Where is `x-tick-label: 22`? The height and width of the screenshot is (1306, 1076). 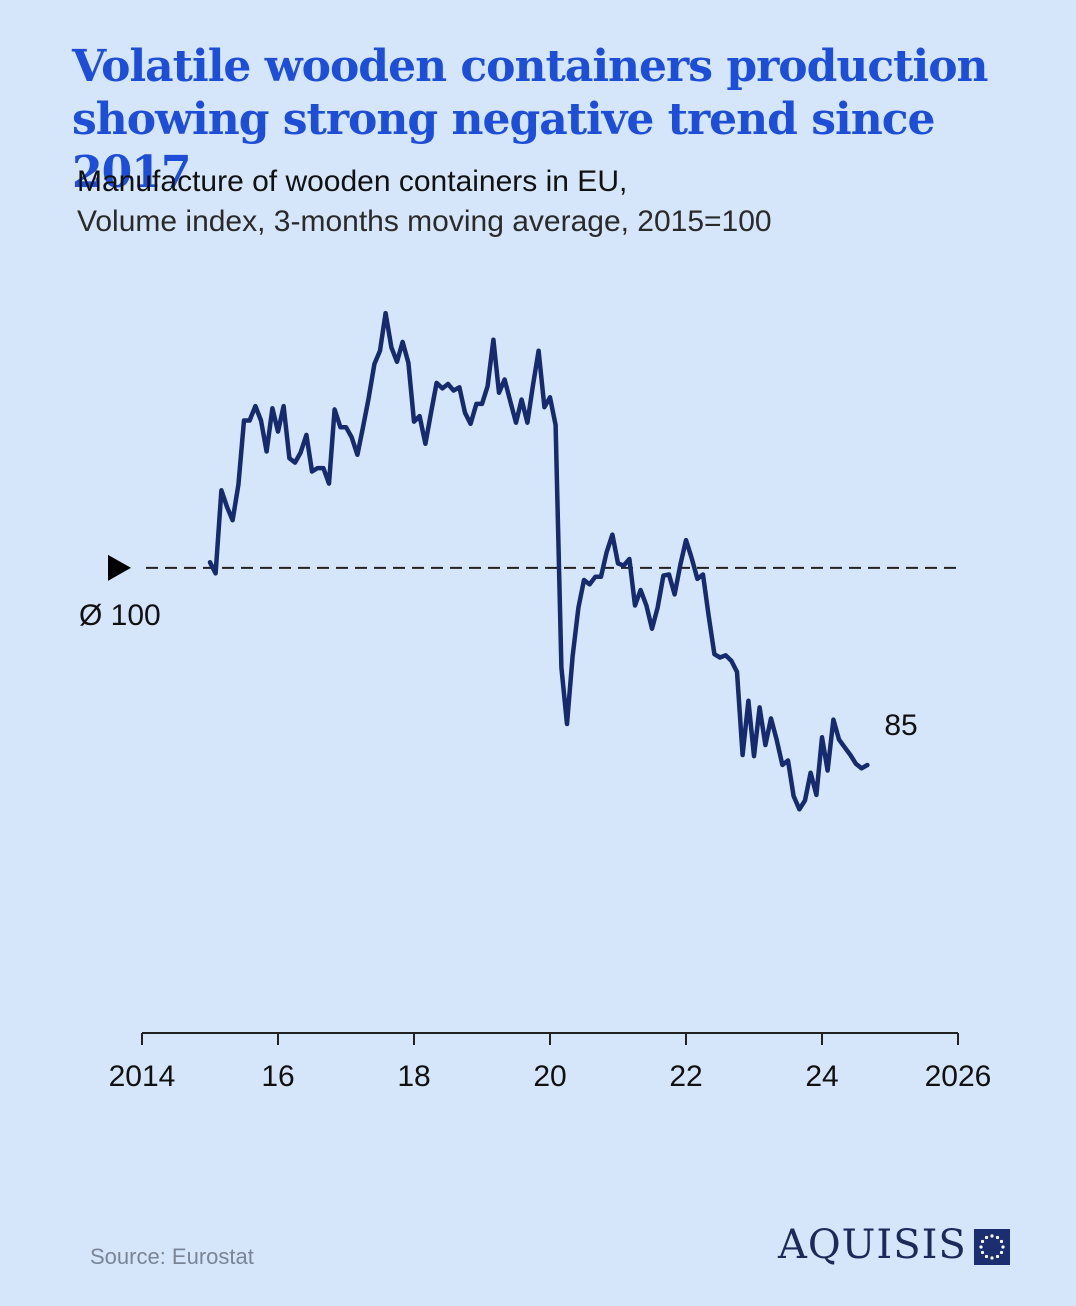 x-tick-label: 22 is located at coordinates (685, 1076).